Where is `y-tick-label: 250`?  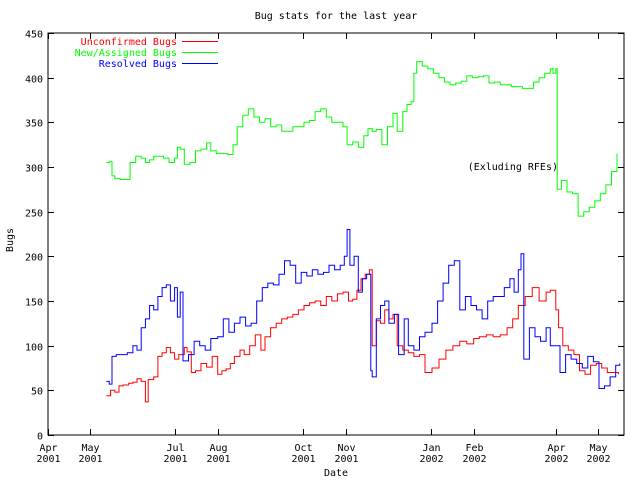 y-tick-label: 250 is located at coordinates (34, 214).